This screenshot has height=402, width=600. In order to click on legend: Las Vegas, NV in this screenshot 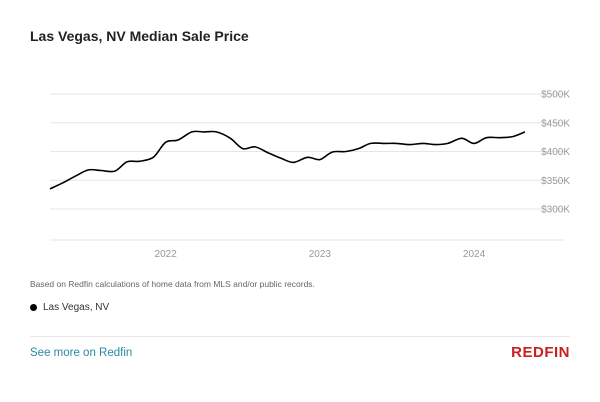, I will do `click(69, 307)`.